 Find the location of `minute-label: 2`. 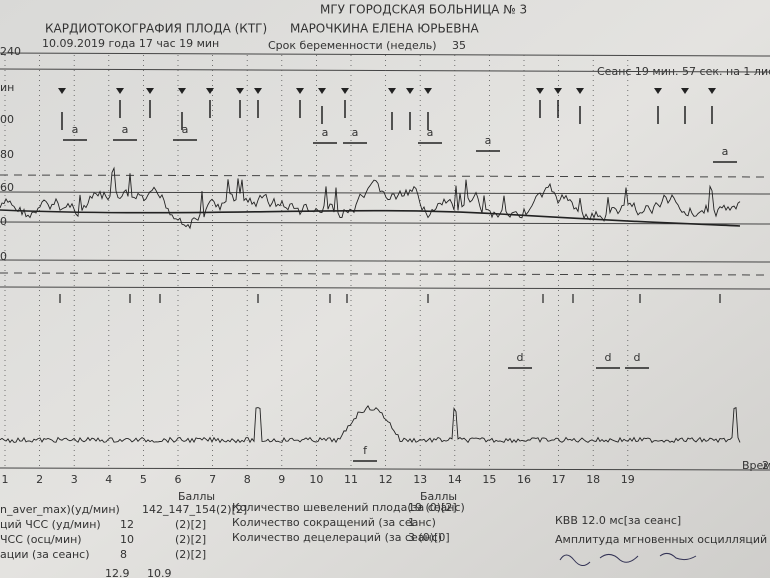

minute-label: 2 is located at coordinates (39, 479).